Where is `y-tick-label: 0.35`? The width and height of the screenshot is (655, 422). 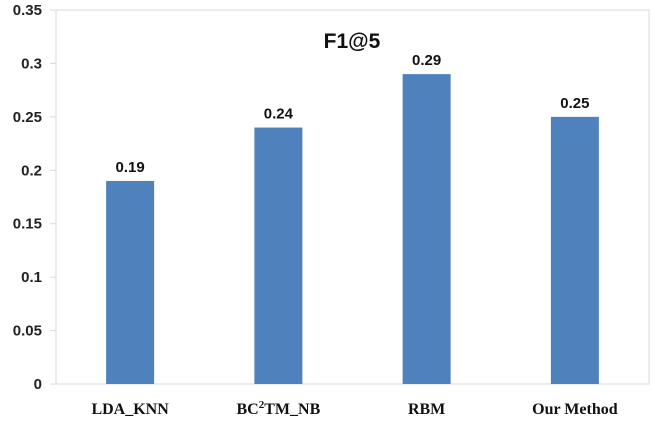 y-tick-label: 0.35 is located at coordinates (27, 10).